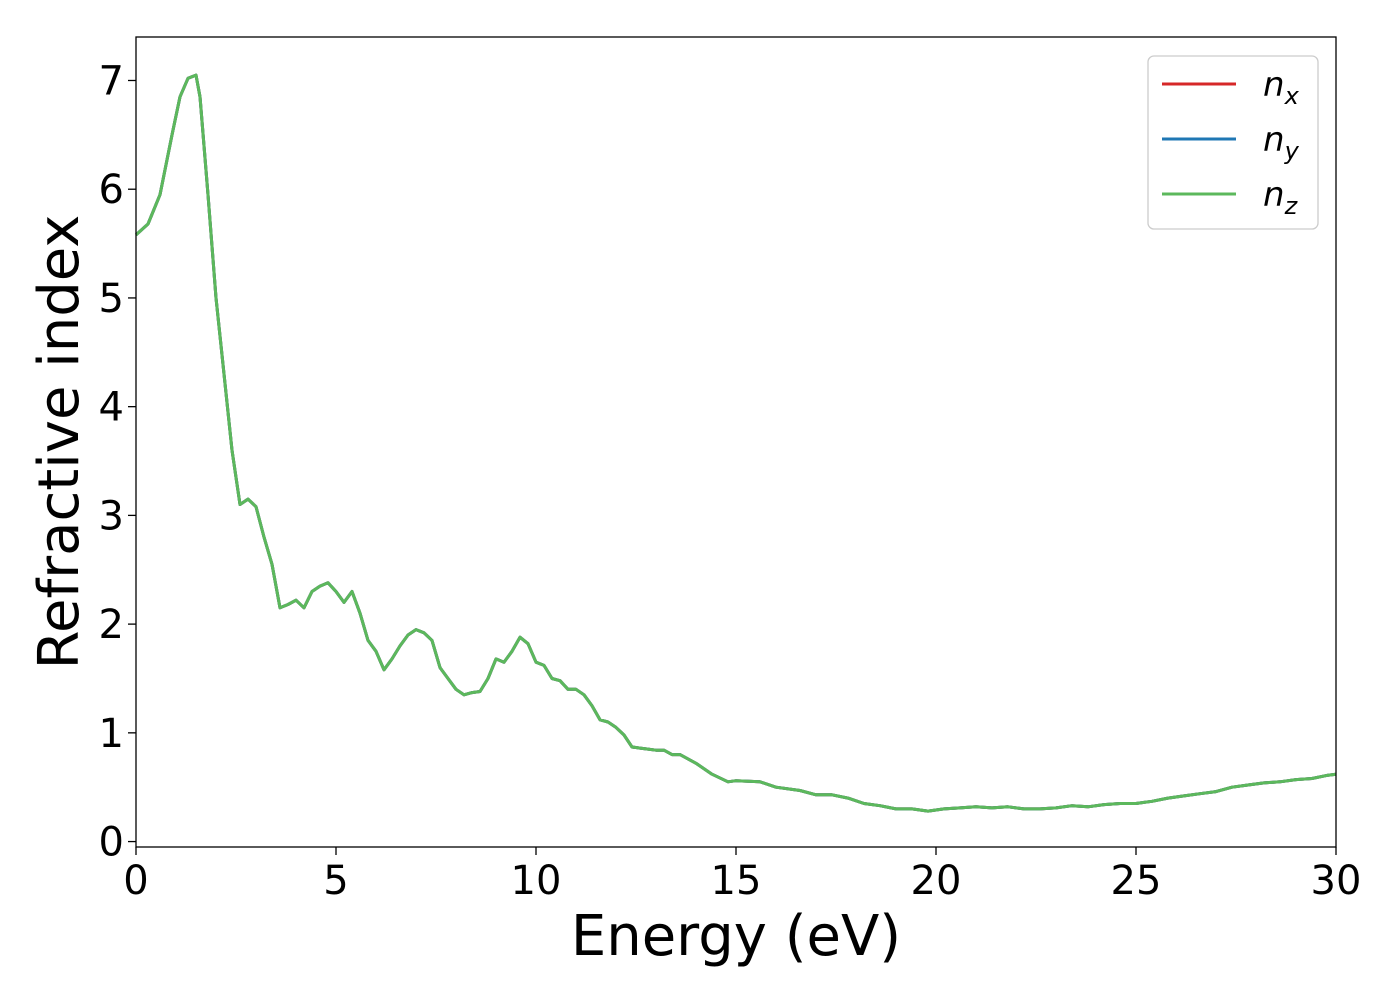 Image resolution: width=1400 pixels, height=1000 pixels. Describe the element at coordinates (59, 442) in the screenshot. I see `y-axis-label: Refractive index` at that location.